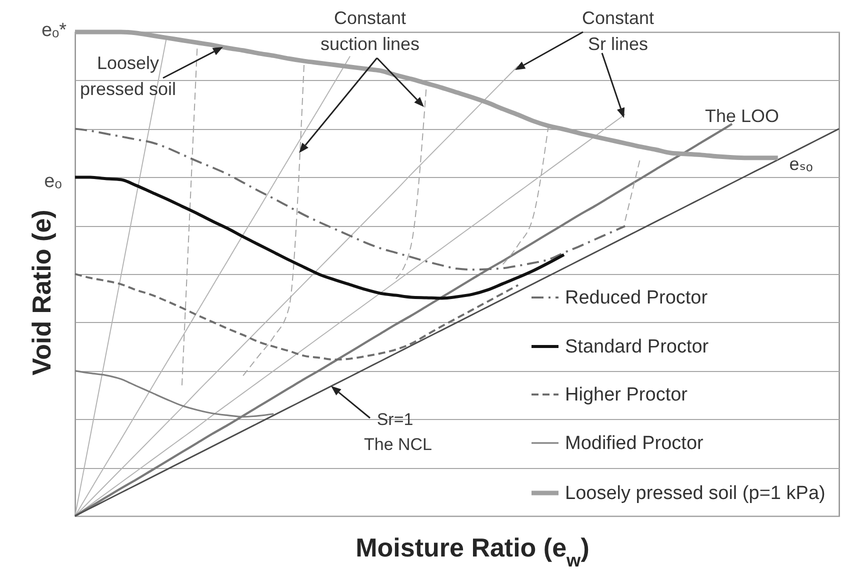  Describe the element at coordinates (41, 293) in the screenshot. I see `y-axis-title: Void Ratio (e)` at that location.